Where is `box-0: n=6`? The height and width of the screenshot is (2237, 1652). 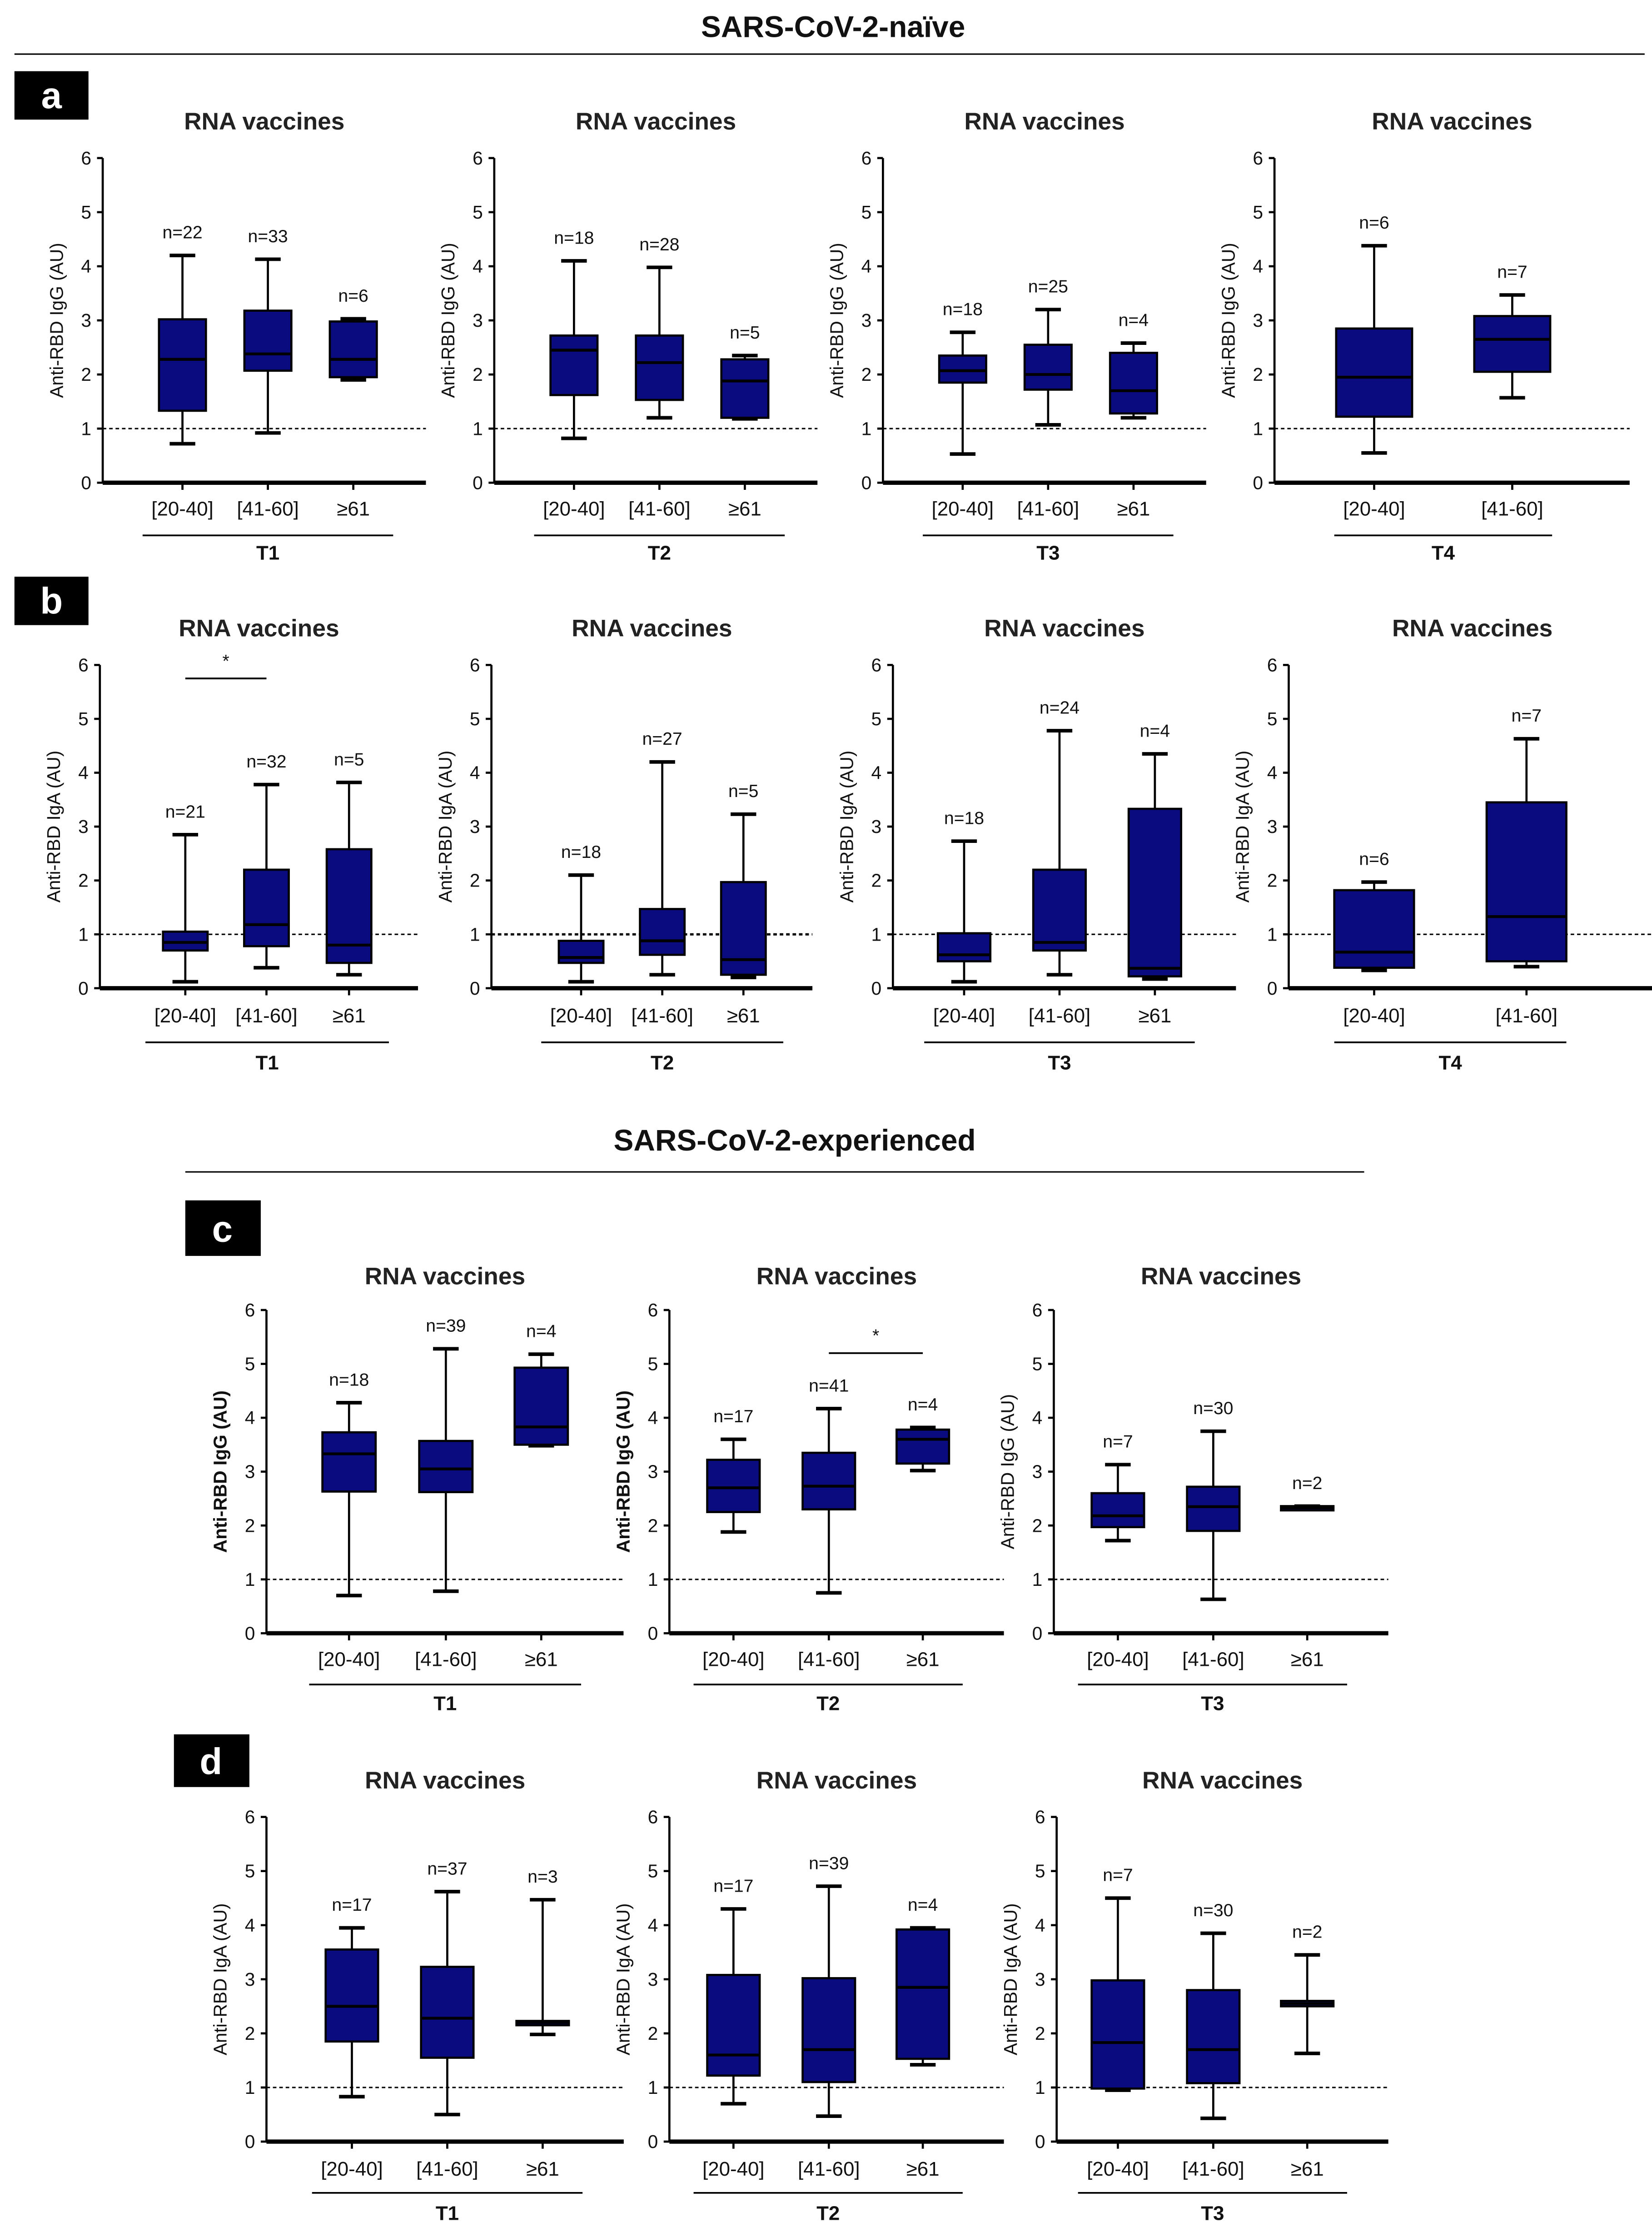
box-0: n=6 is located at coordinates (1374, 351).